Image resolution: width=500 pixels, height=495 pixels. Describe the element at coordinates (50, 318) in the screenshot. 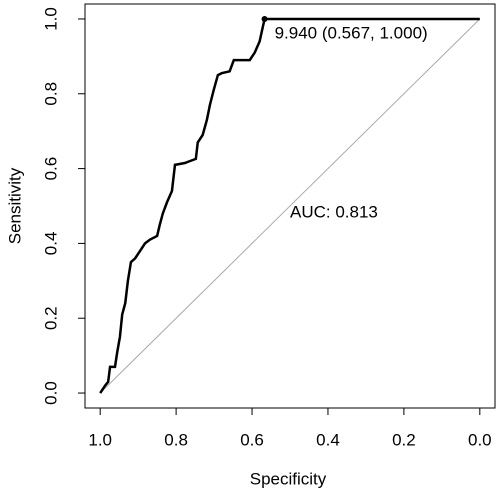

I see `y-tick-label: 0.2` at that location.